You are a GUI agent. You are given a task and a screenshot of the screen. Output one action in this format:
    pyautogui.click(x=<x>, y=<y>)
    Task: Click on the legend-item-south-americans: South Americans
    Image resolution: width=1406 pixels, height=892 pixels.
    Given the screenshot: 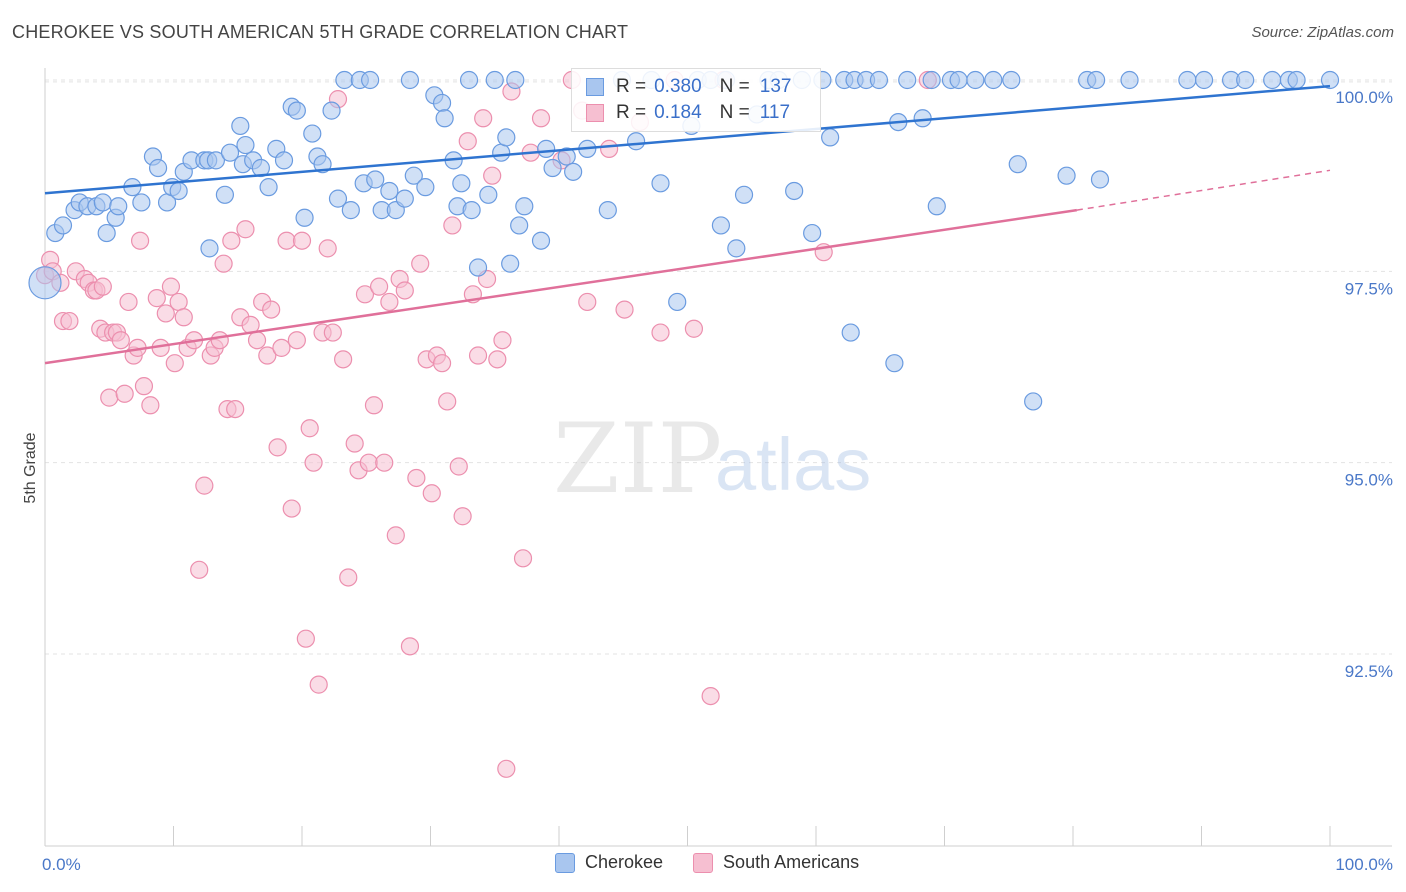 What is the action you would take?
    pyautogui.click(x=776, y=862)
    